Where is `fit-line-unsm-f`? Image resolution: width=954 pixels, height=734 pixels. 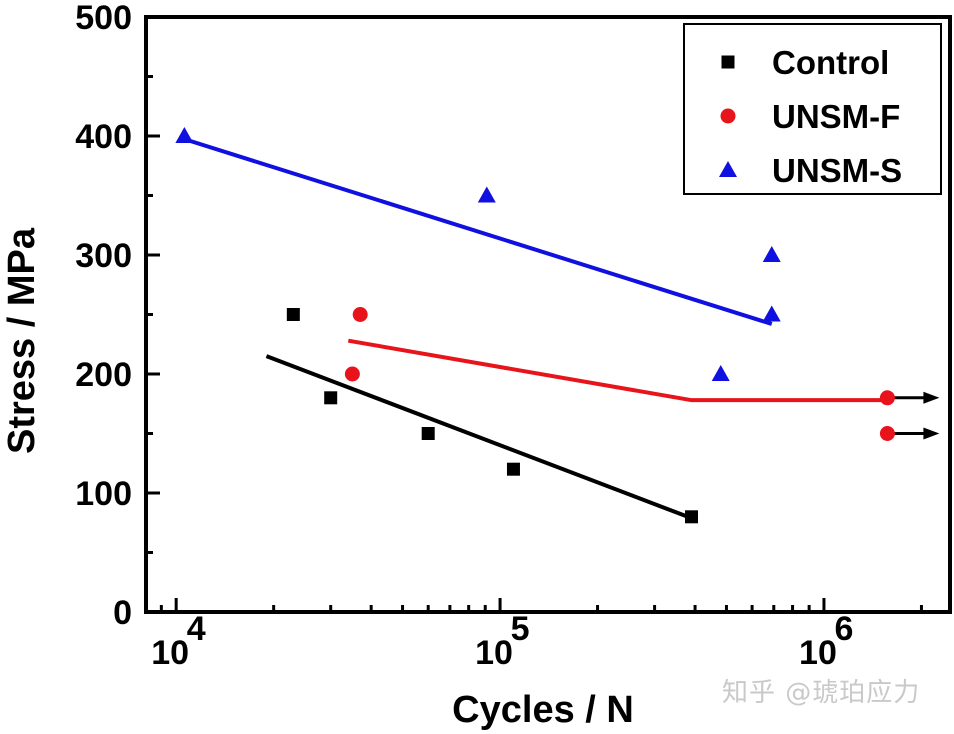 fit-line-unsm-f is located at coordinates (617, 370).